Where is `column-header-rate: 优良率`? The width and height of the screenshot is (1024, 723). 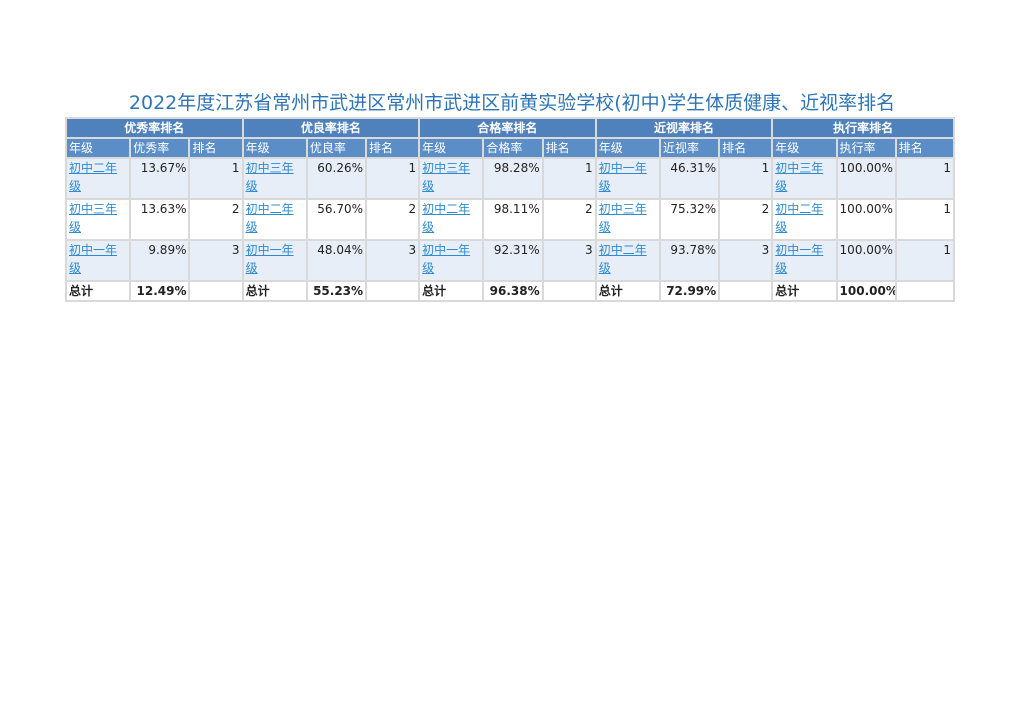
column-header-rate: 优良率 is located at coordinates (336, 148).